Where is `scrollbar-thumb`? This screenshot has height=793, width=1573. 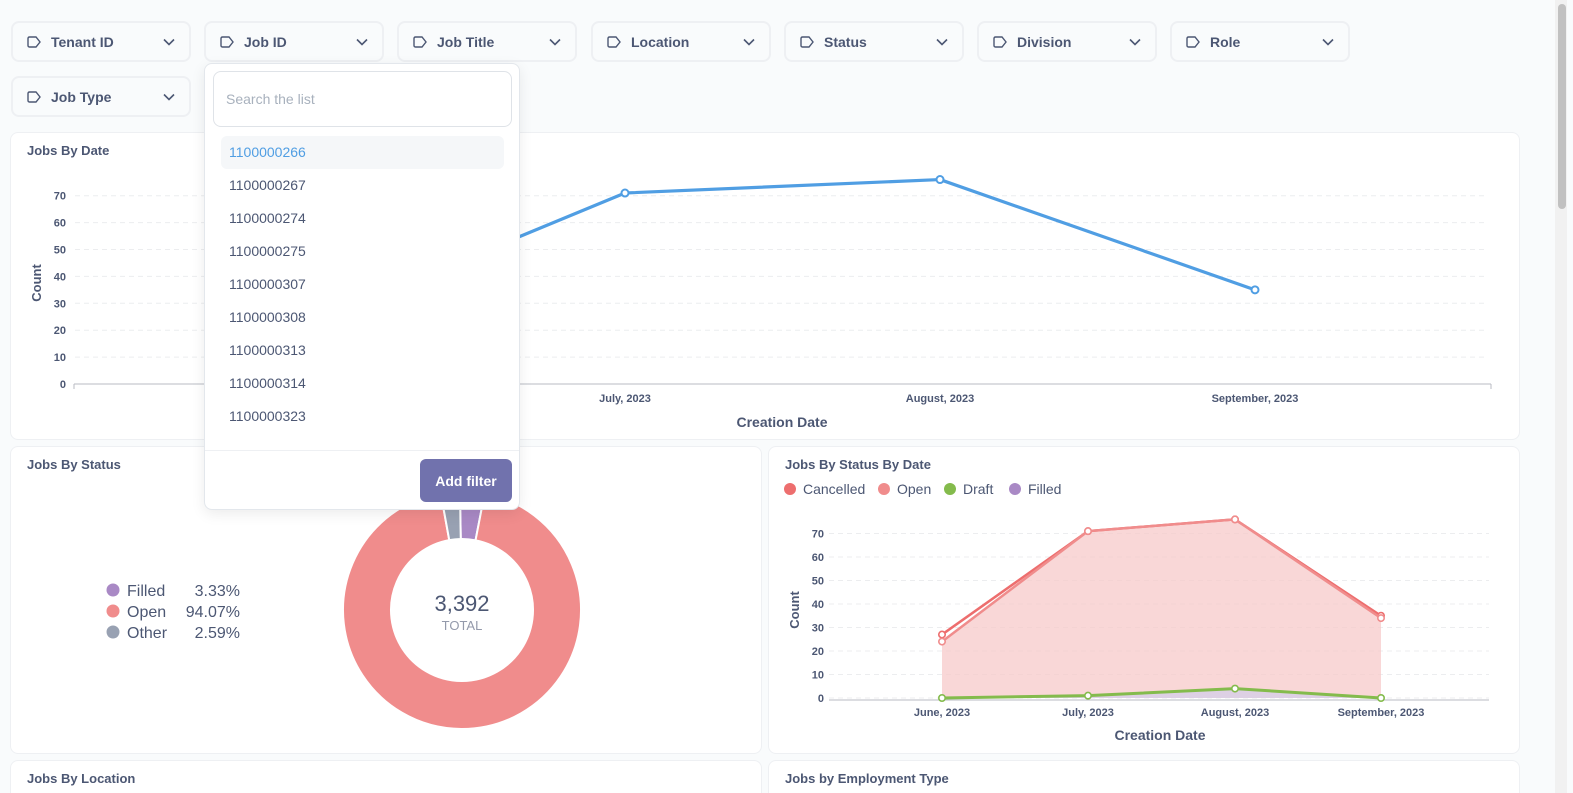 scrollbar-thumb is located at coordinates (1562, 106).